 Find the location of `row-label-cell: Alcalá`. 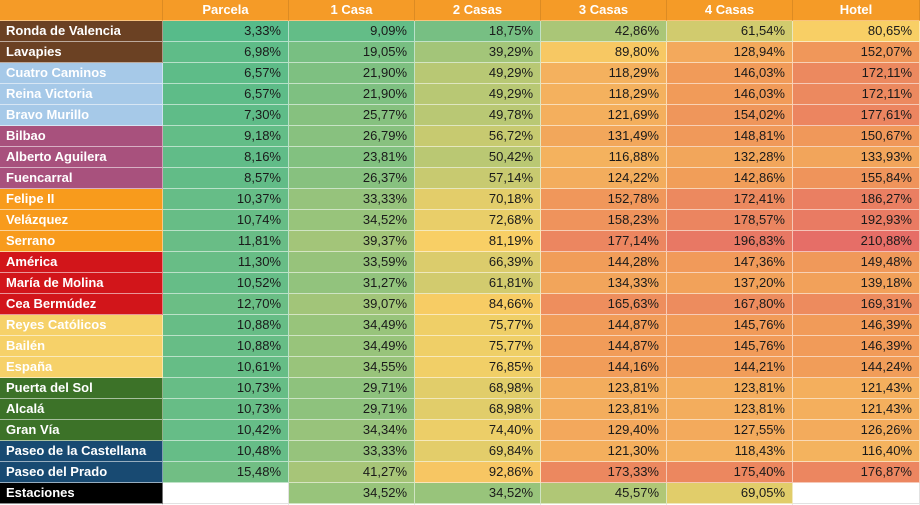

row-label-cell: Alcalá is located at coordinates (81, 409).